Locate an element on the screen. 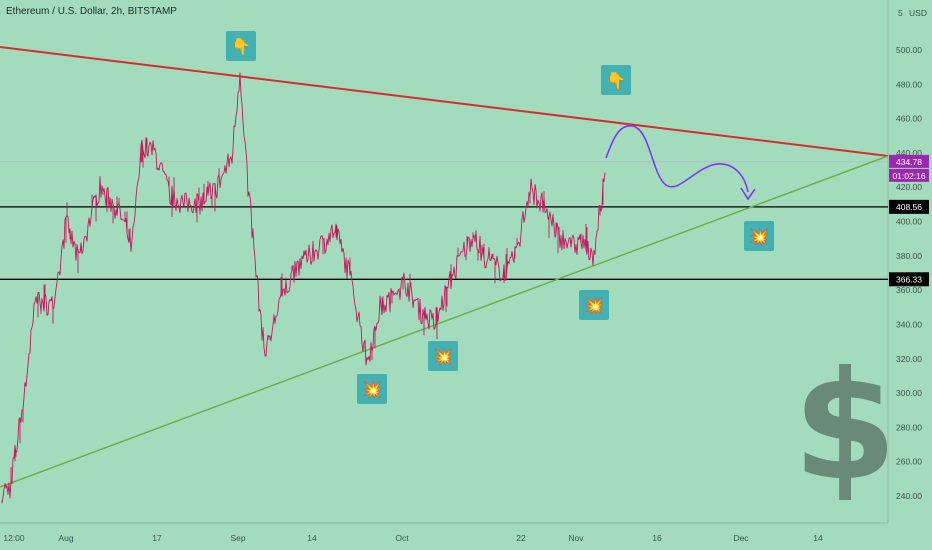 The height and width of the screenshot is (550, 932). price-level-tag-text: 366.33 is located at coordinates (909, 279).